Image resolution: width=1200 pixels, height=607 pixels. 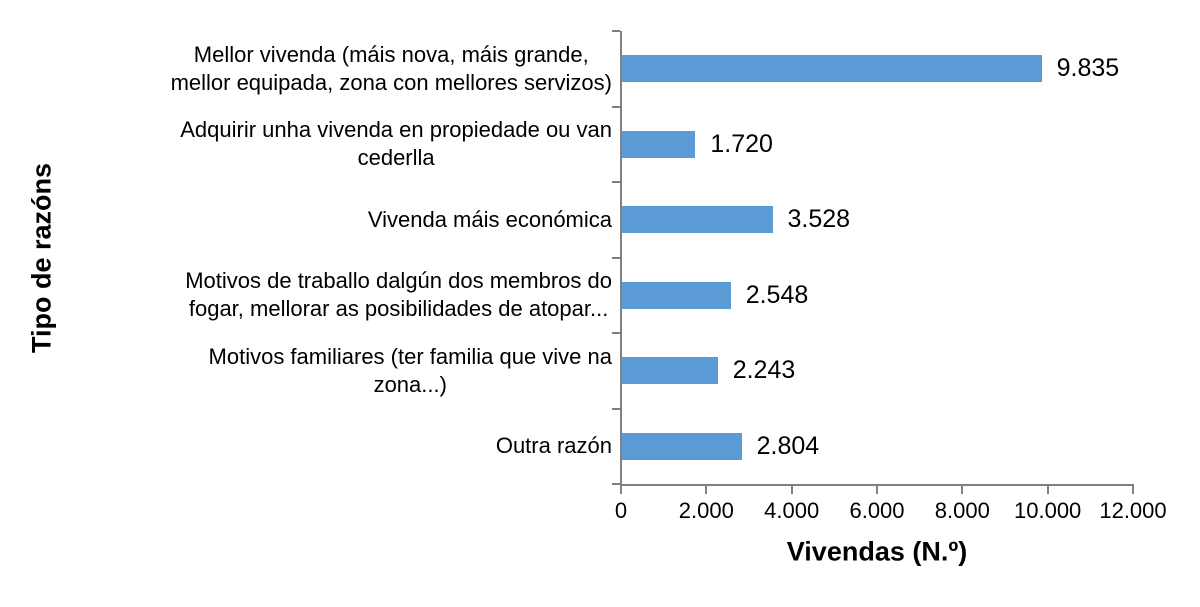 I want to click on value-label: 1.720, so click(x=741, y=143).